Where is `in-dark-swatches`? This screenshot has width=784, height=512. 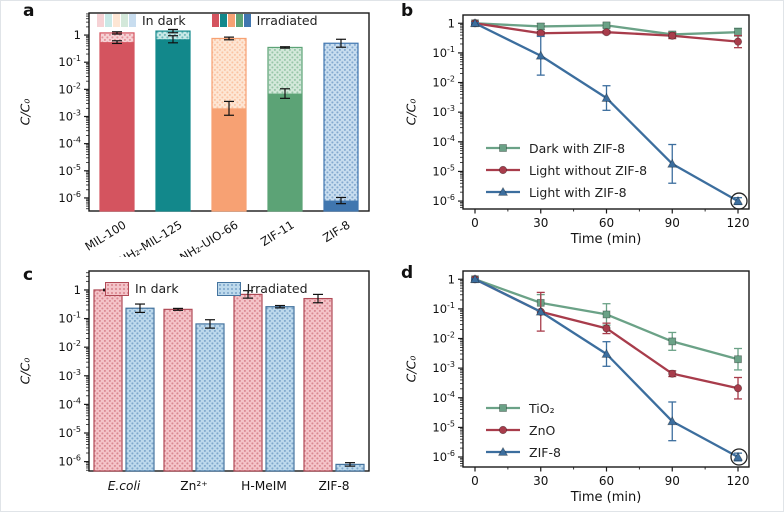 in-dark-swatches is located at coordinates (116, 20).